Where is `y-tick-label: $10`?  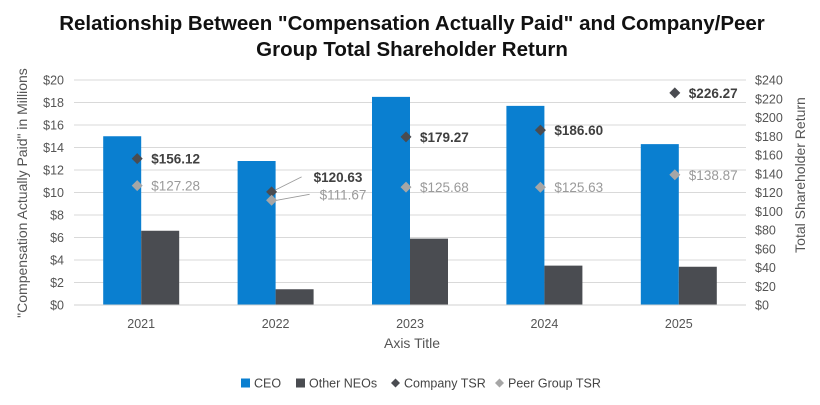 y-tick-label: $10 is located at coordinates (53, 193).